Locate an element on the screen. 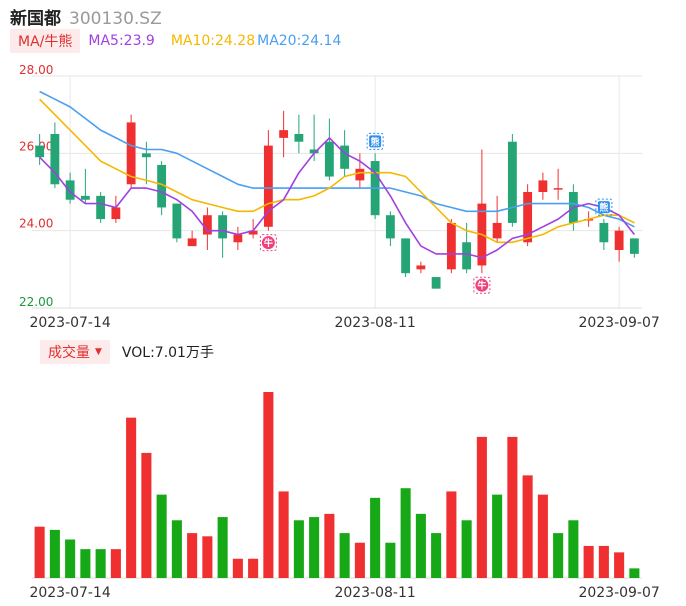  volume-indicator-label: 成交量 is located at coordinates (69, 353).